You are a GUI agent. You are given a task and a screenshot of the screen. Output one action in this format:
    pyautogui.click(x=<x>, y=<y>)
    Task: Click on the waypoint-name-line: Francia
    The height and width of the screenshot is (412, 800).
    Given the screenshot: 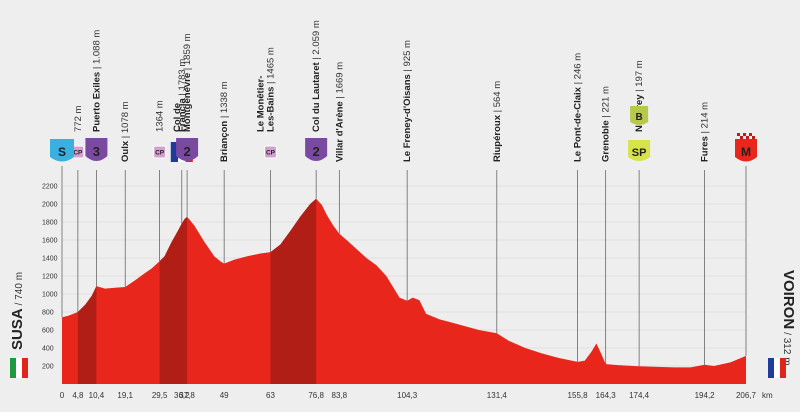 What is the action you would take?
    pyautogui.click(x=182, y=114)
    